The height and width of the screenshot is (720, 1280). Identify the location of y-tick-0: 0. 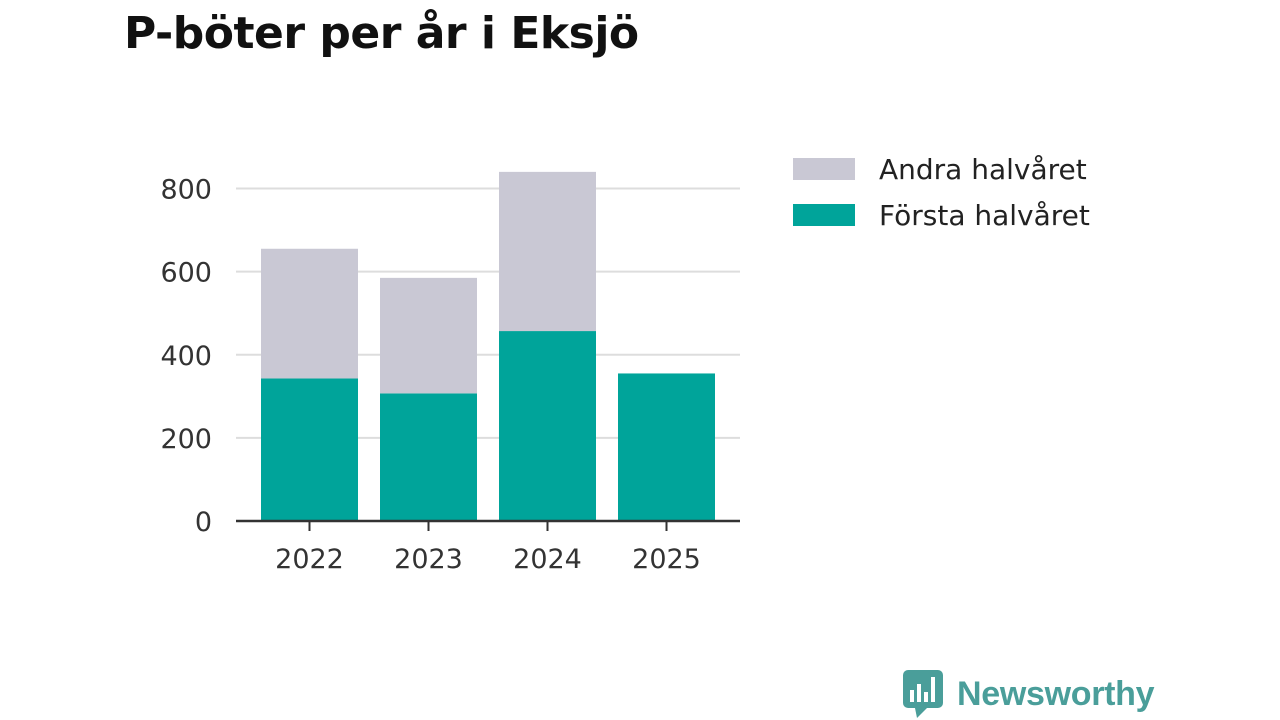
(203, 522).